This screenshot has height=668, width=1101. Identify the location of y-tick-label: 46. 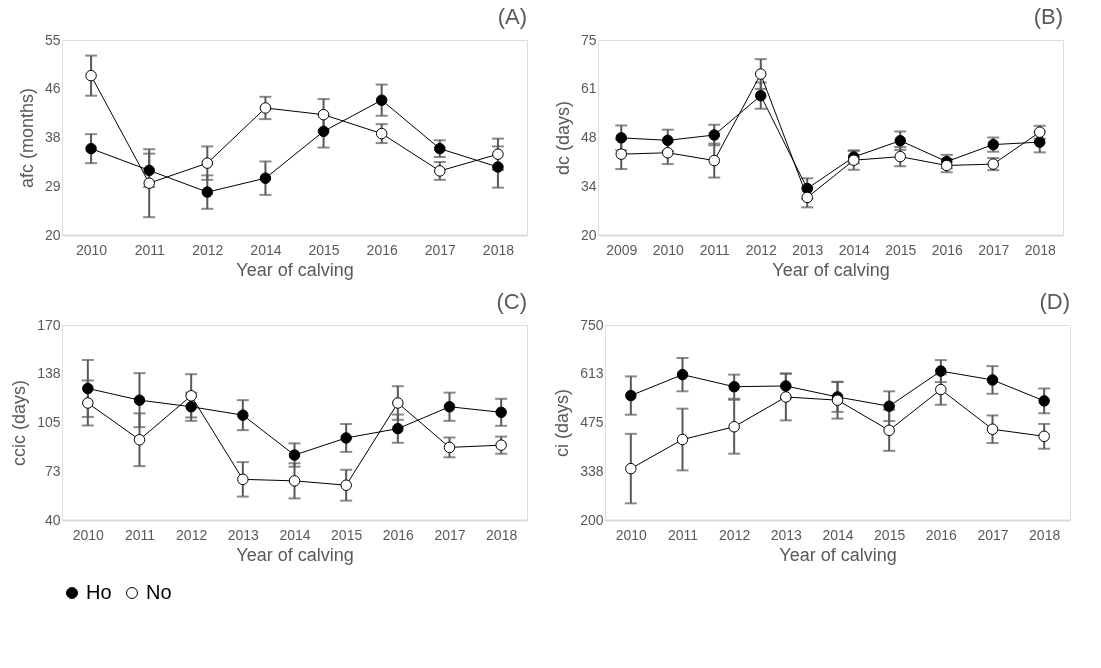
(52, 88).